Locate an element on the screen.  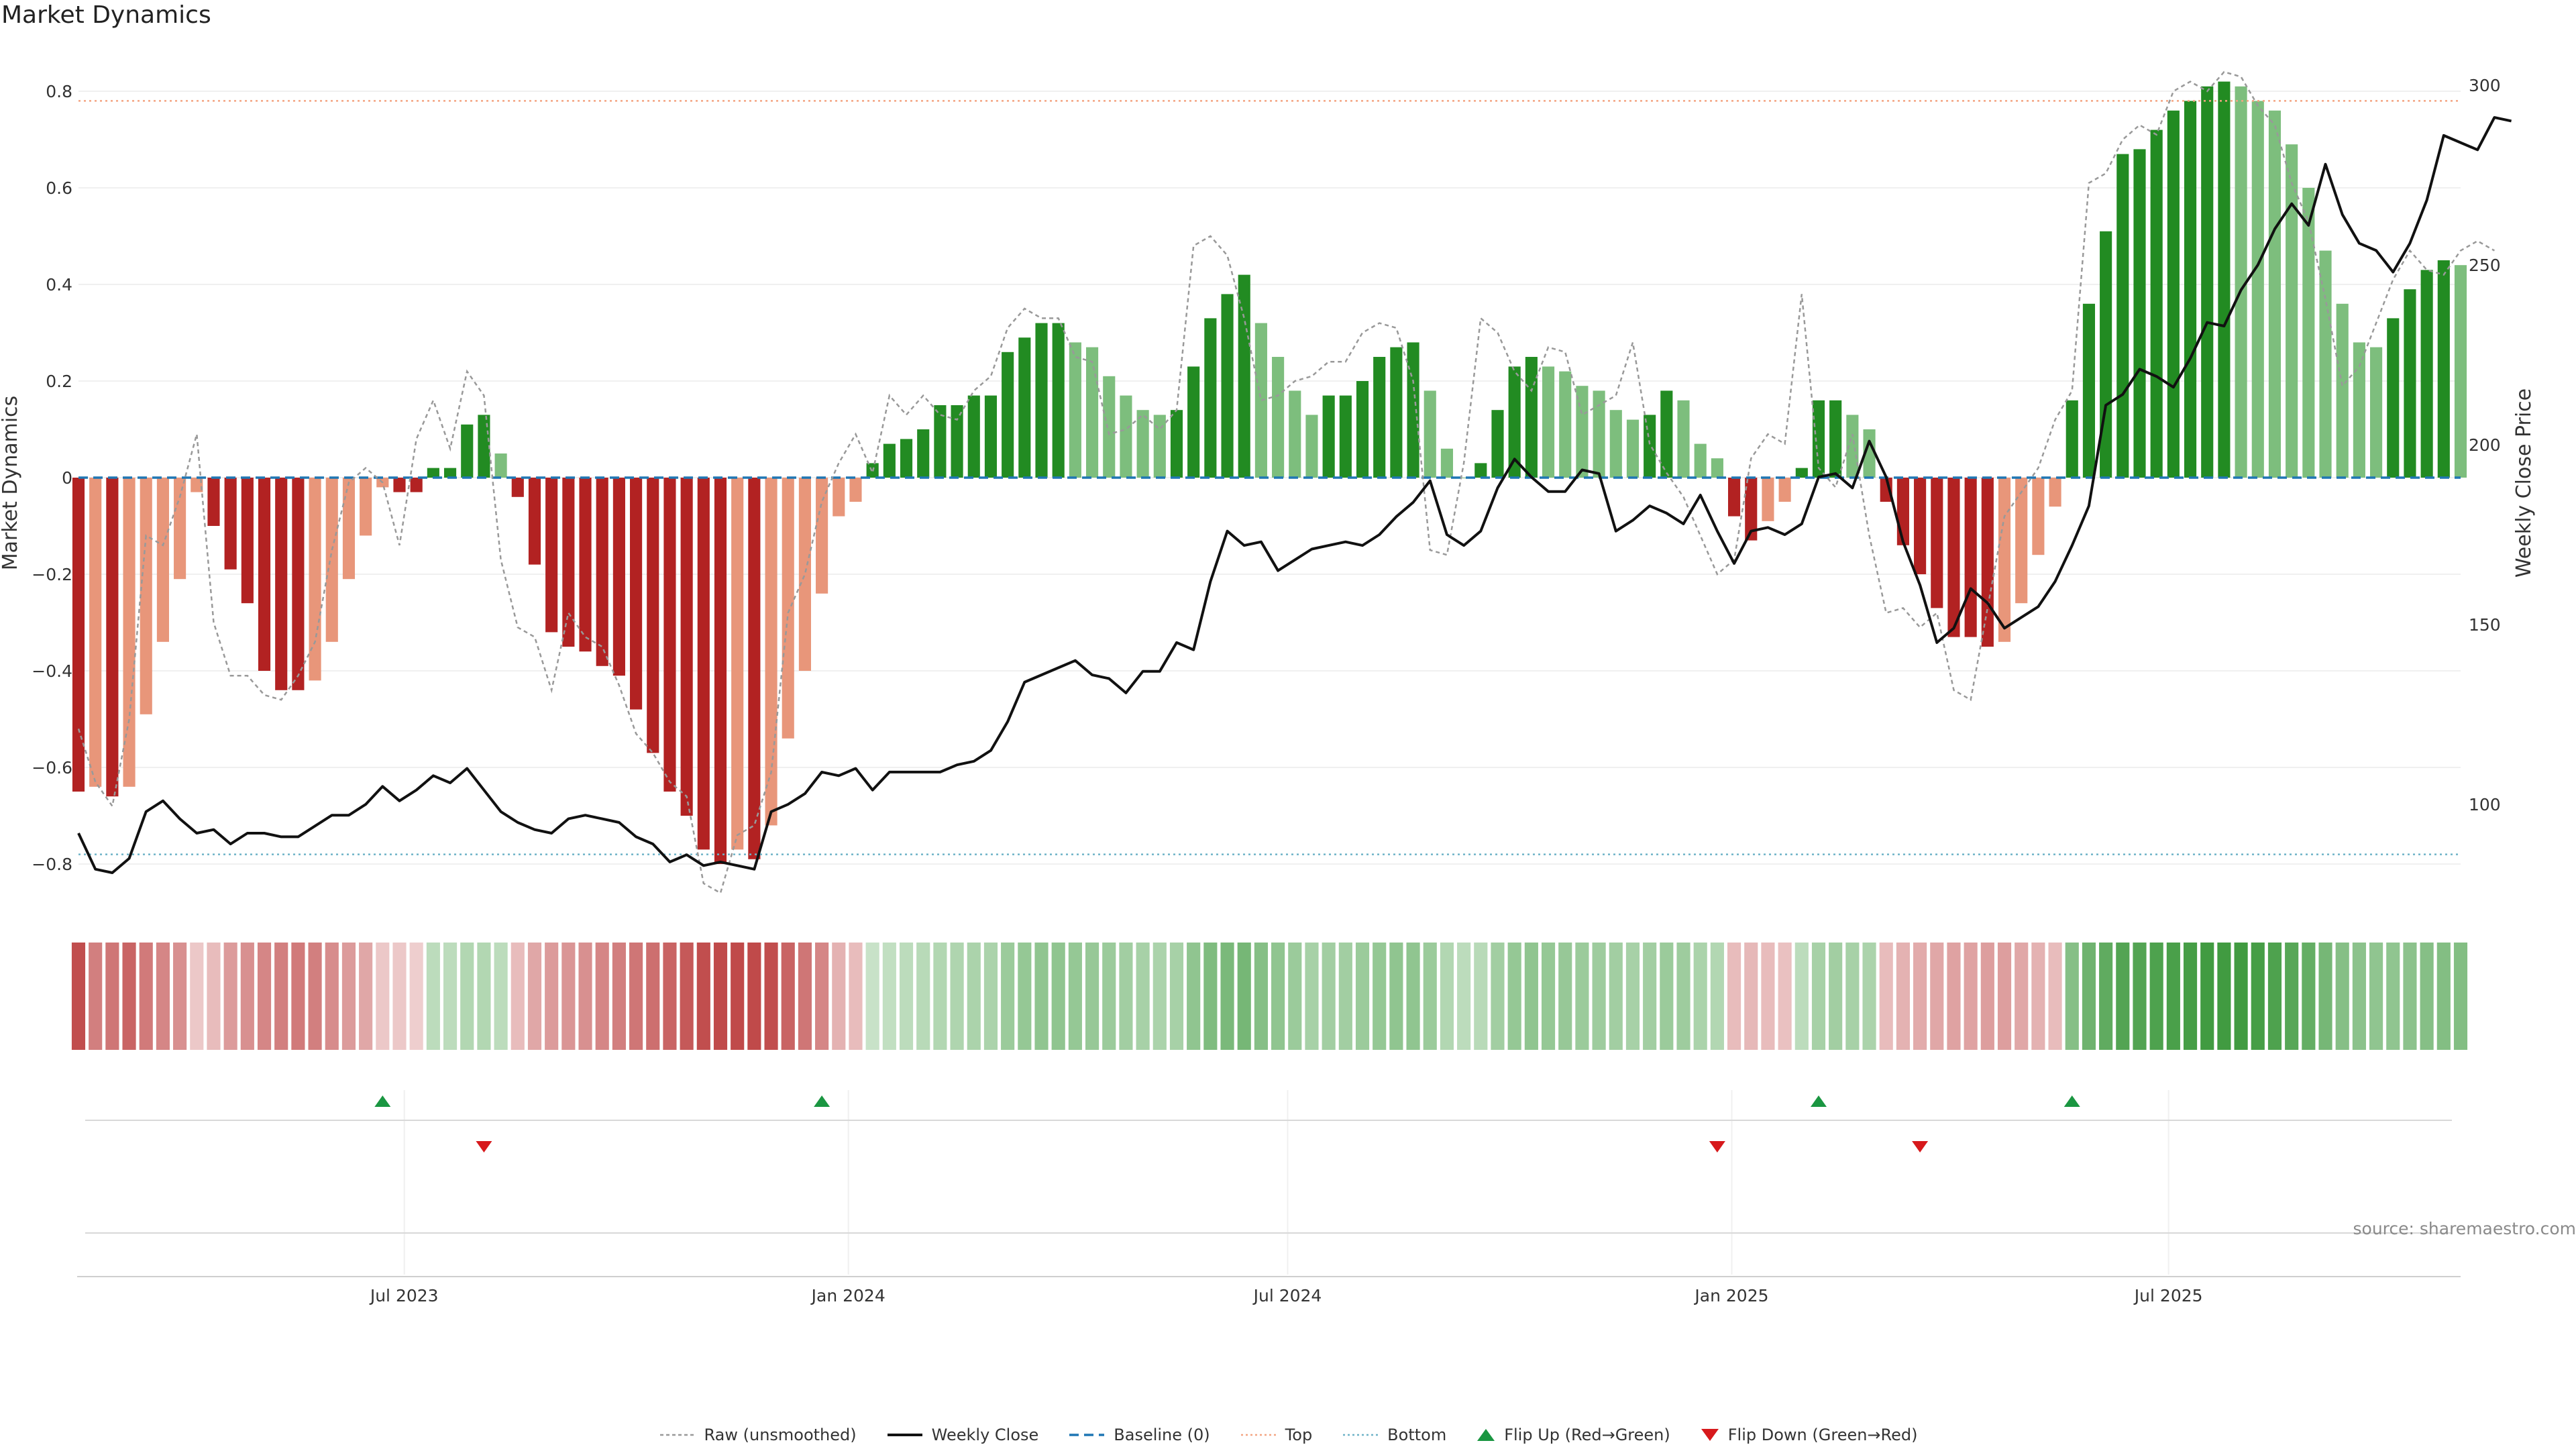
y-tick-label-left: 0.8 is located at coordinates (59, 91).